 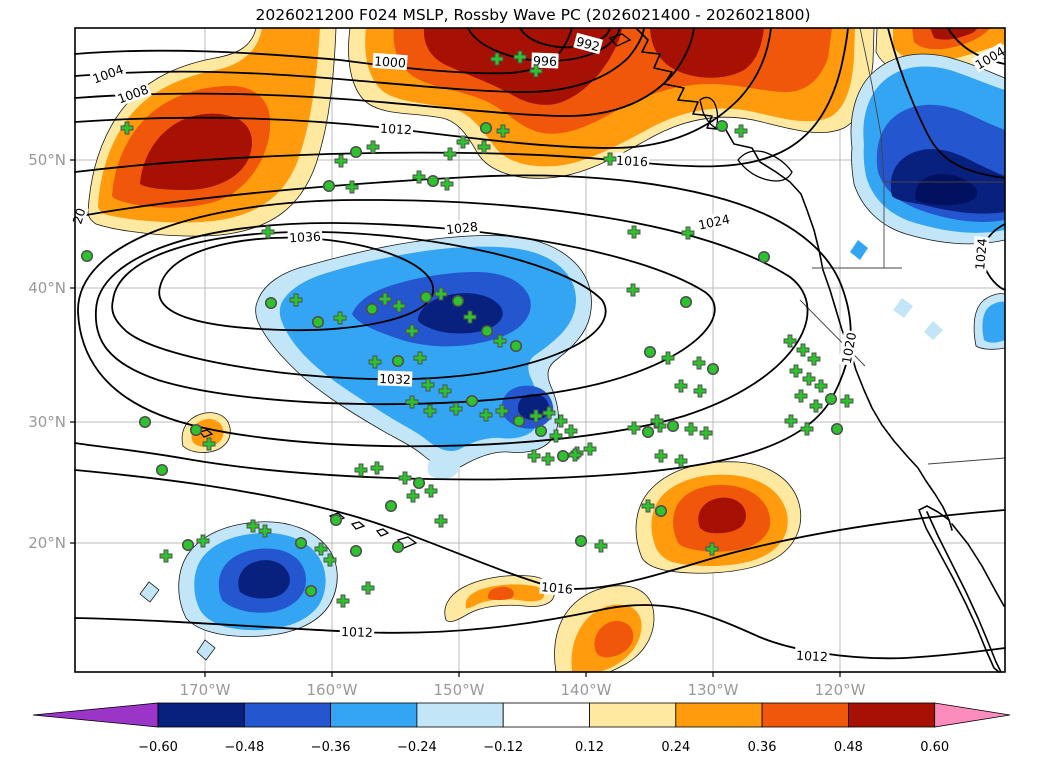 What do you see at coordinates (849, 348) in the screenshot?
I see `isobar-label: 1020` at bounding box center [849, 348].